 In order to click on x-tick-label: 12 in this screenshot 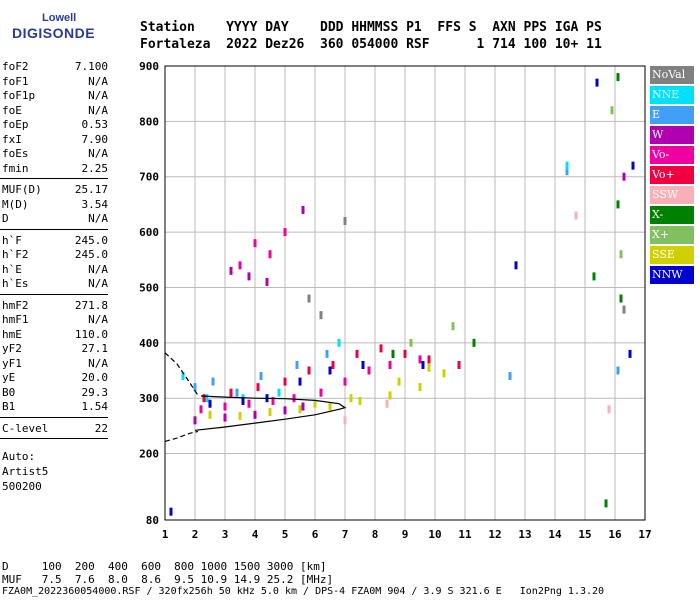, I will do `click(494, 534)`.